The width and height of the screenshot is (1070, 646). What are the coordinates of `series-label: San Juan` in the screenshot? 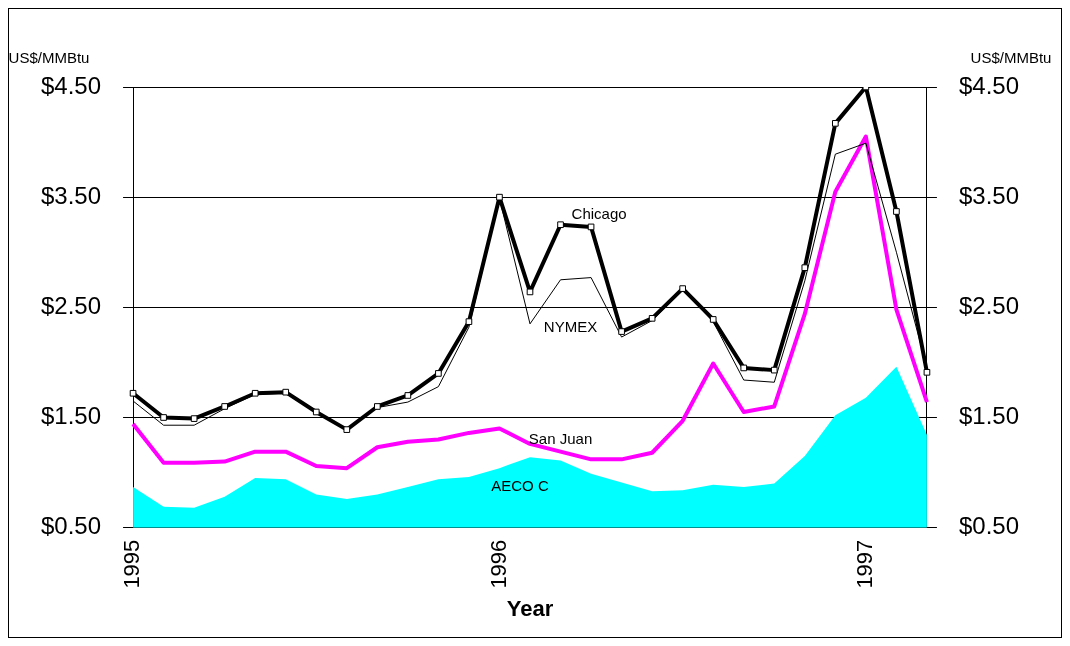 It's located at (560, 438).